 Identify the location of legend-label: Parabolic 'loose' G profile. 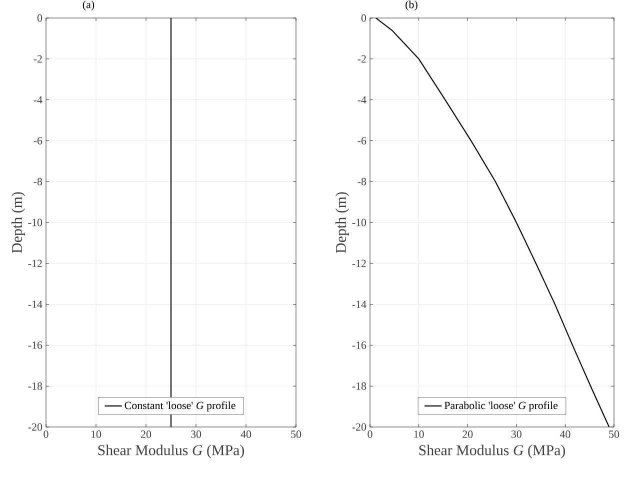
(501, 406).